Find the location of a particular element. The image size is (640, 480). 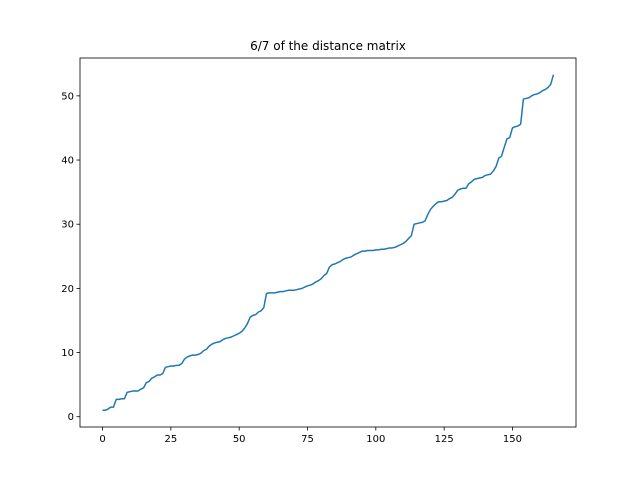

x-tick-label: 150 is located at coordinates (512, 439).